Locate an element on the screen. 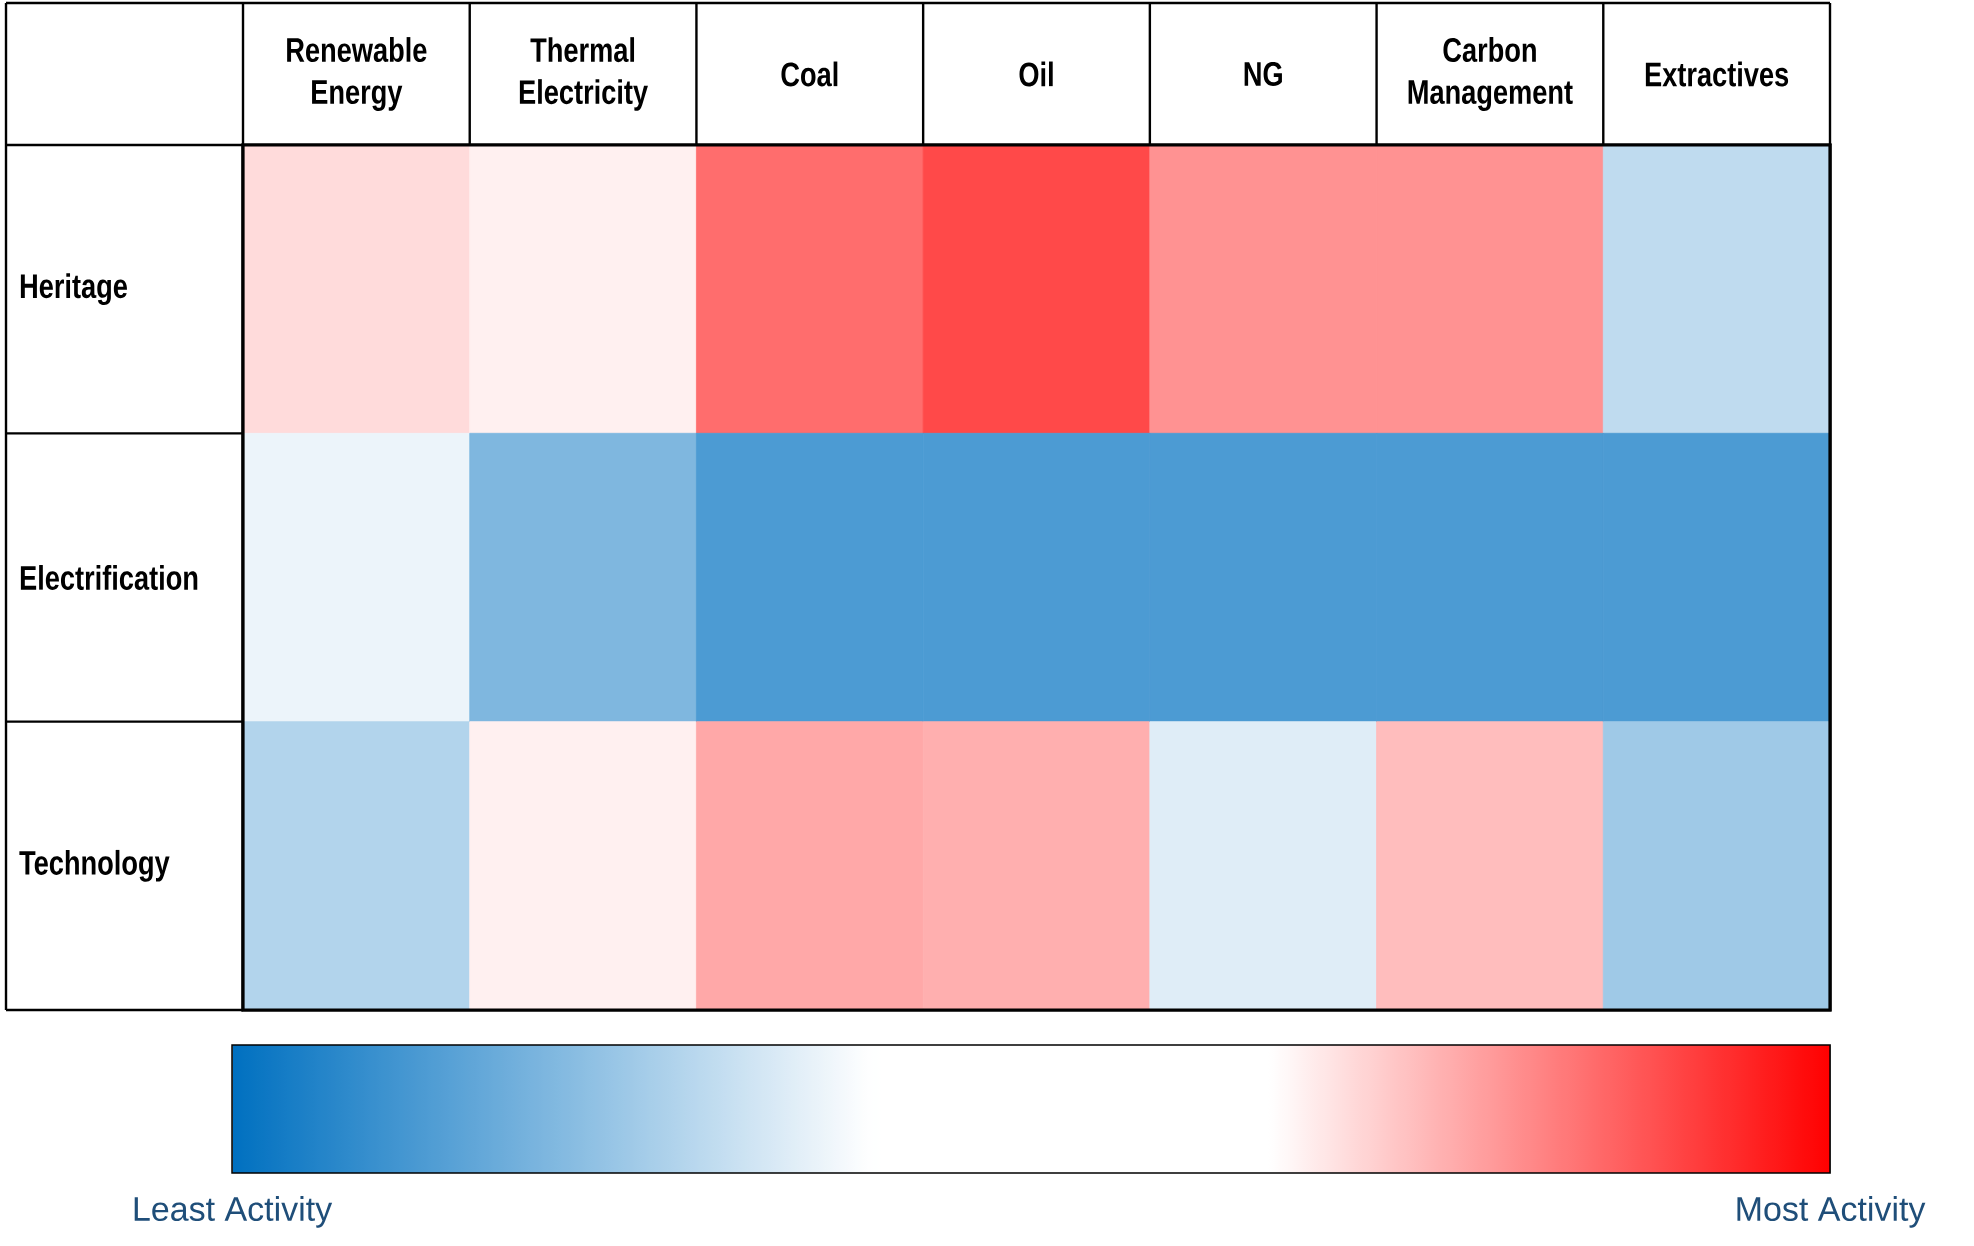 The width and height of the screenshot is (1974, 1246). x-tick-label: Oil is located at coordinates (1036, 74).